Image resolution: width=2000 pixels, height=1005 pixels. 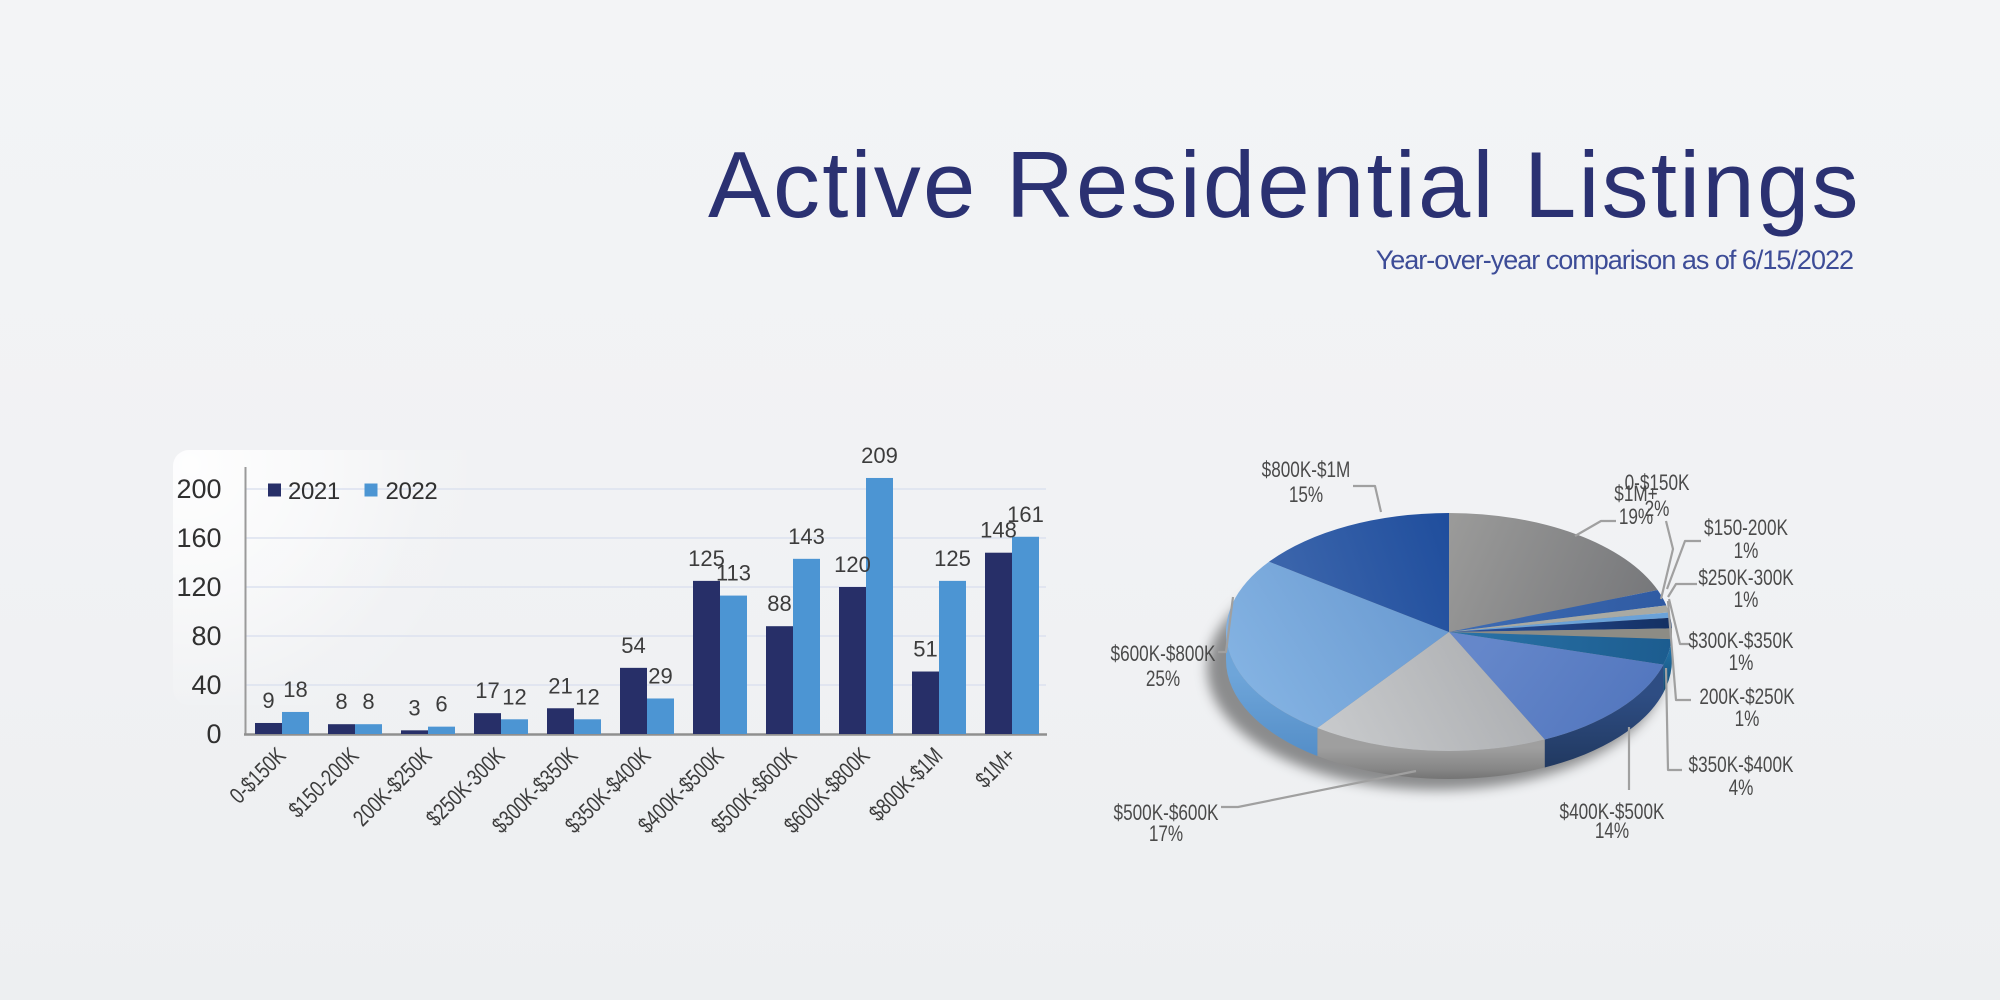 What do you see at coordinates (1306, 495) in the screenshot?
I see `svg-text: 15%` at bounding box center [1306, 495].